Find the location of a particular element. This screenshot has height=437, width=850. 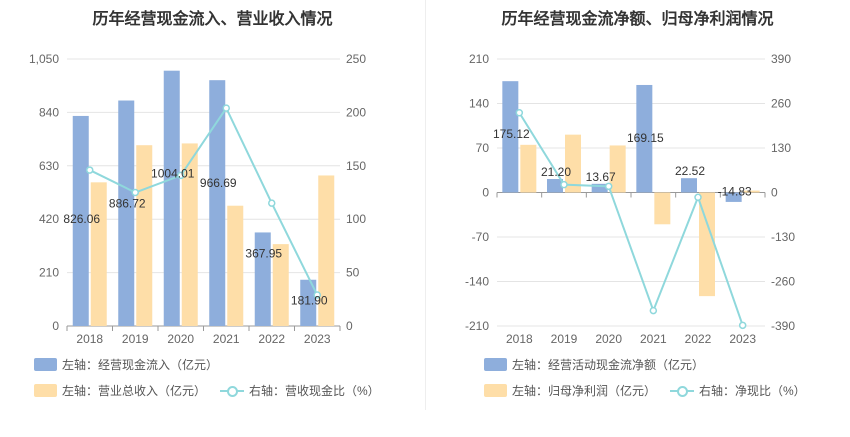

legend-item-net-cash: 左轴：经营活动现金流净额（亿元） is located at coordinates (594, 364).